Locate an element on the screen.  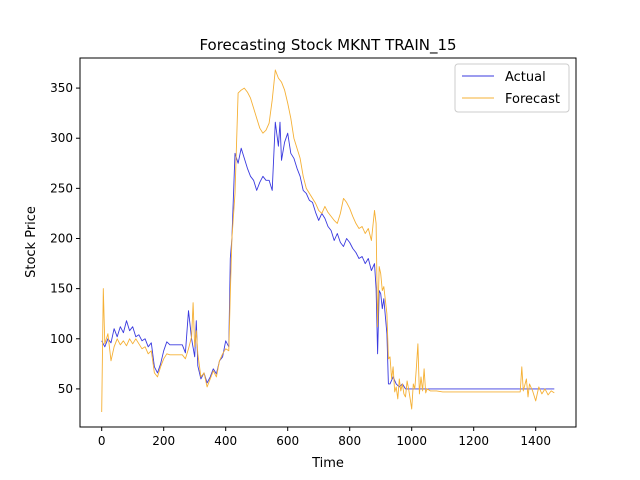
x-tick-label: 1200 is located at coordinates (473, 441).